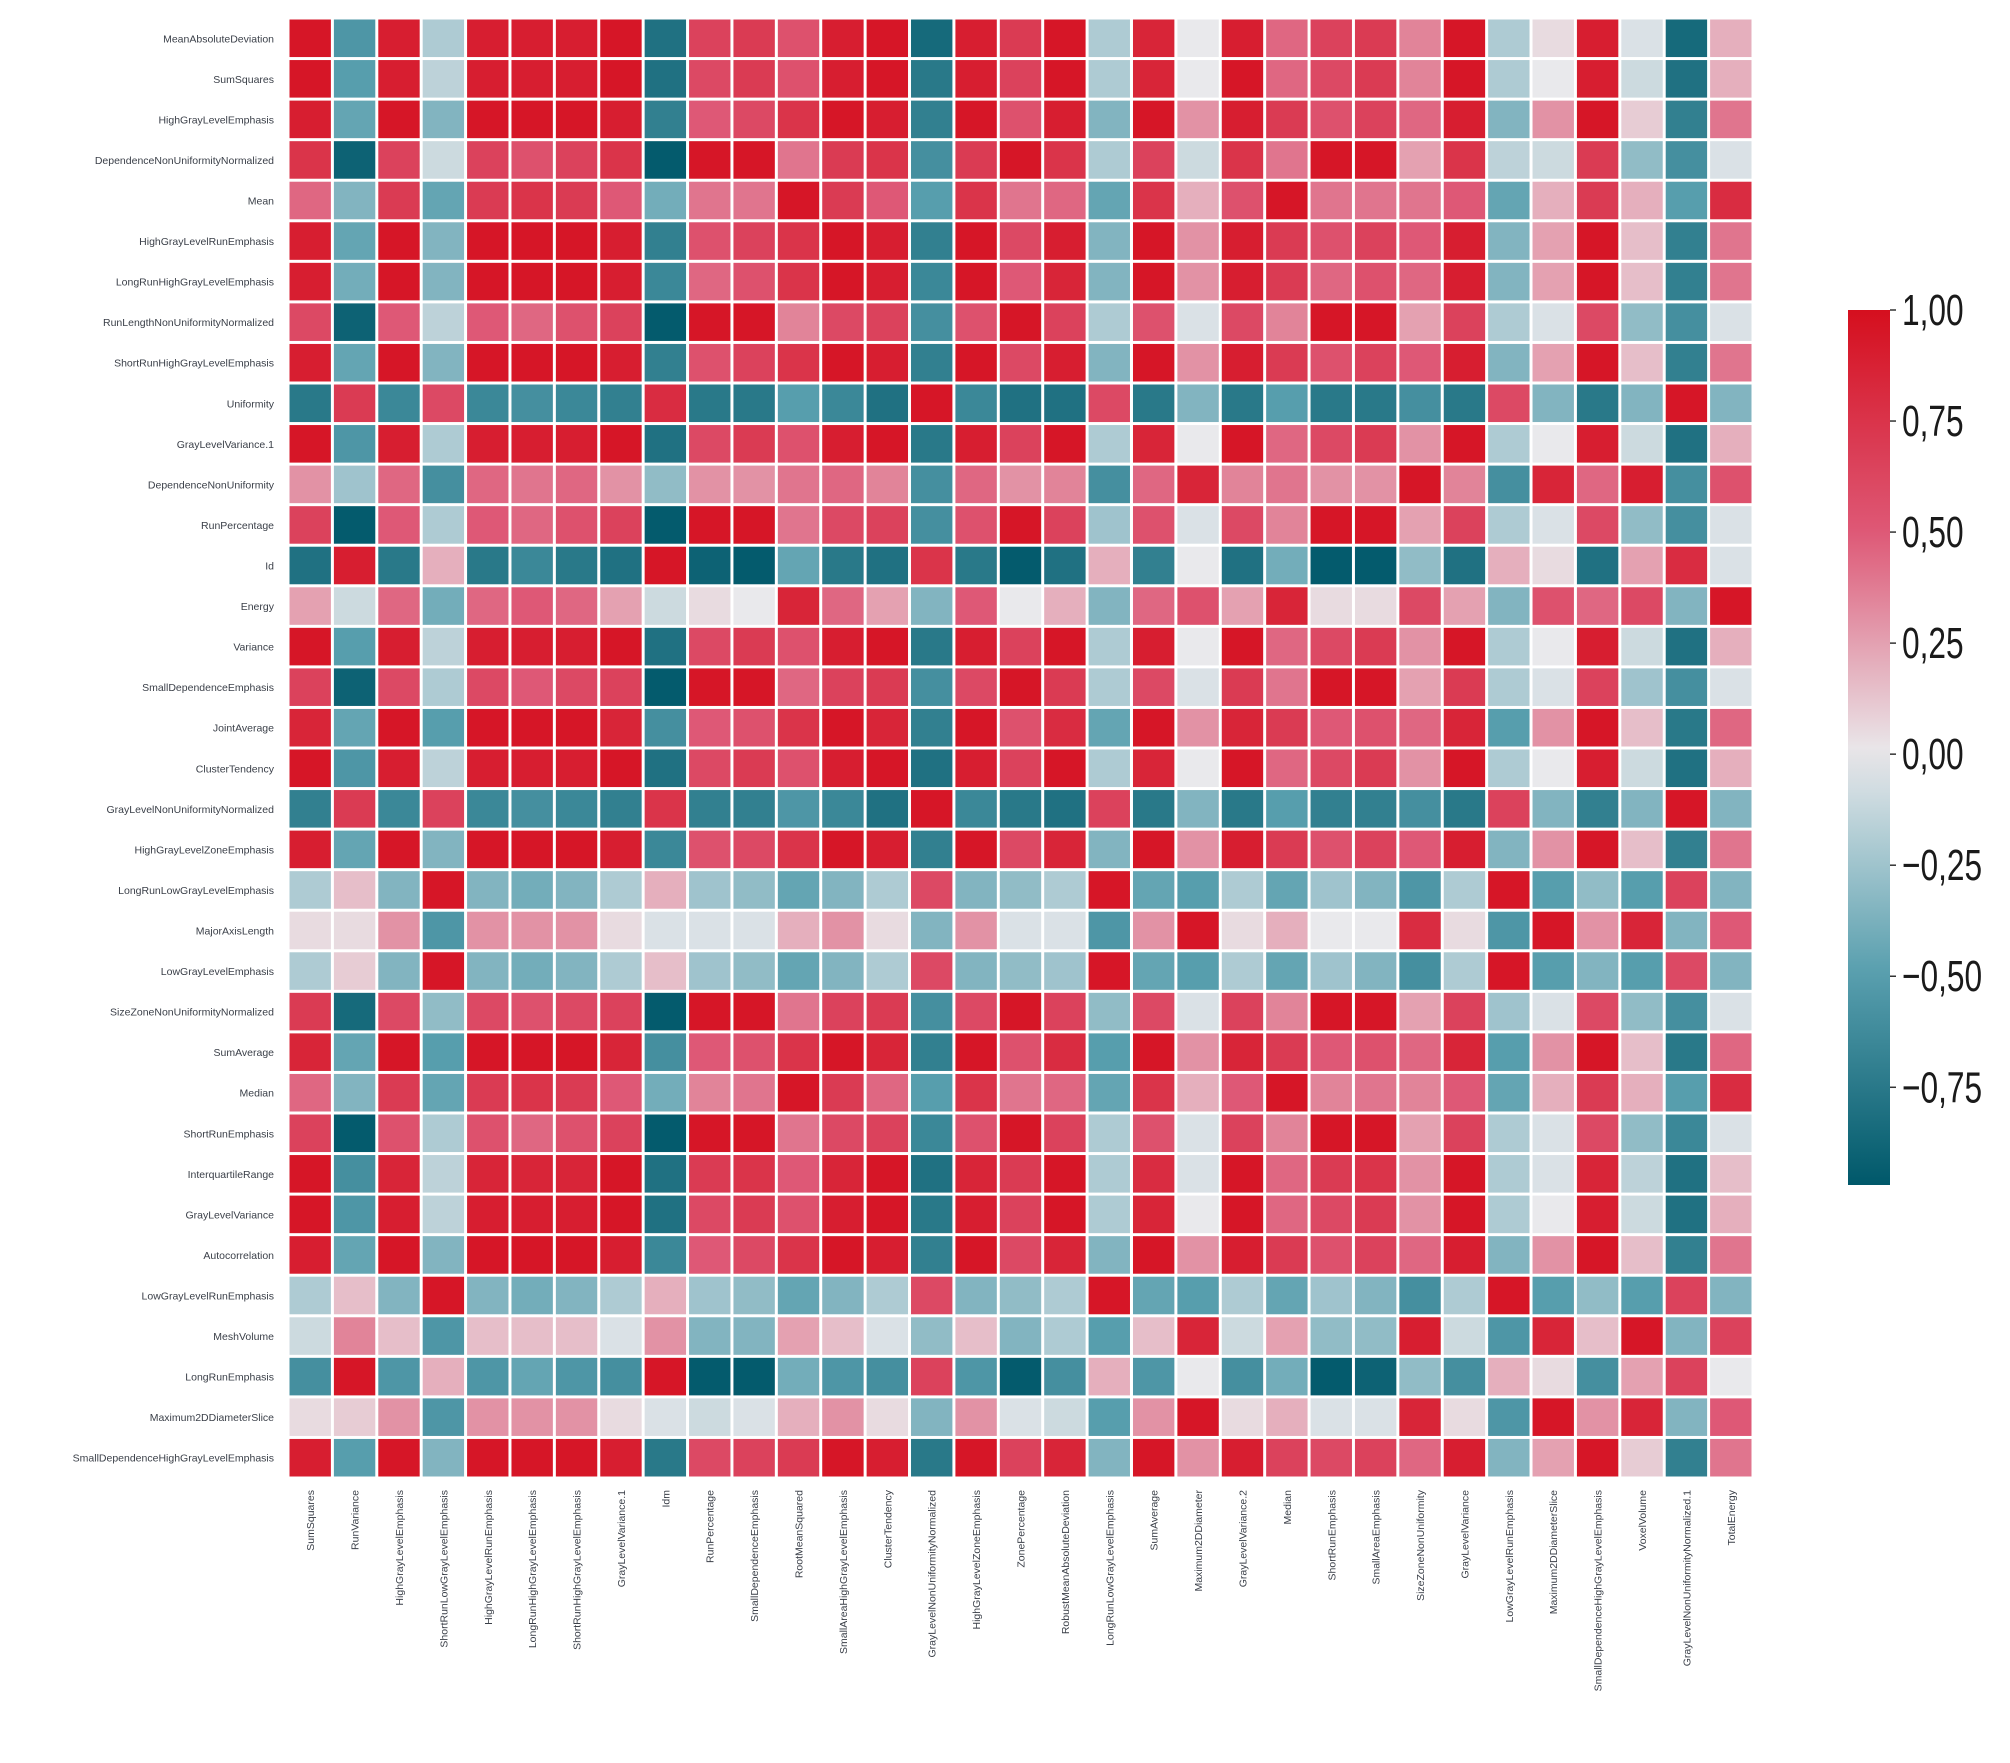 The image size is (2010, 1763). I want to click on column-label: SizeZoneNonUniformity, so click(1421, 1545).